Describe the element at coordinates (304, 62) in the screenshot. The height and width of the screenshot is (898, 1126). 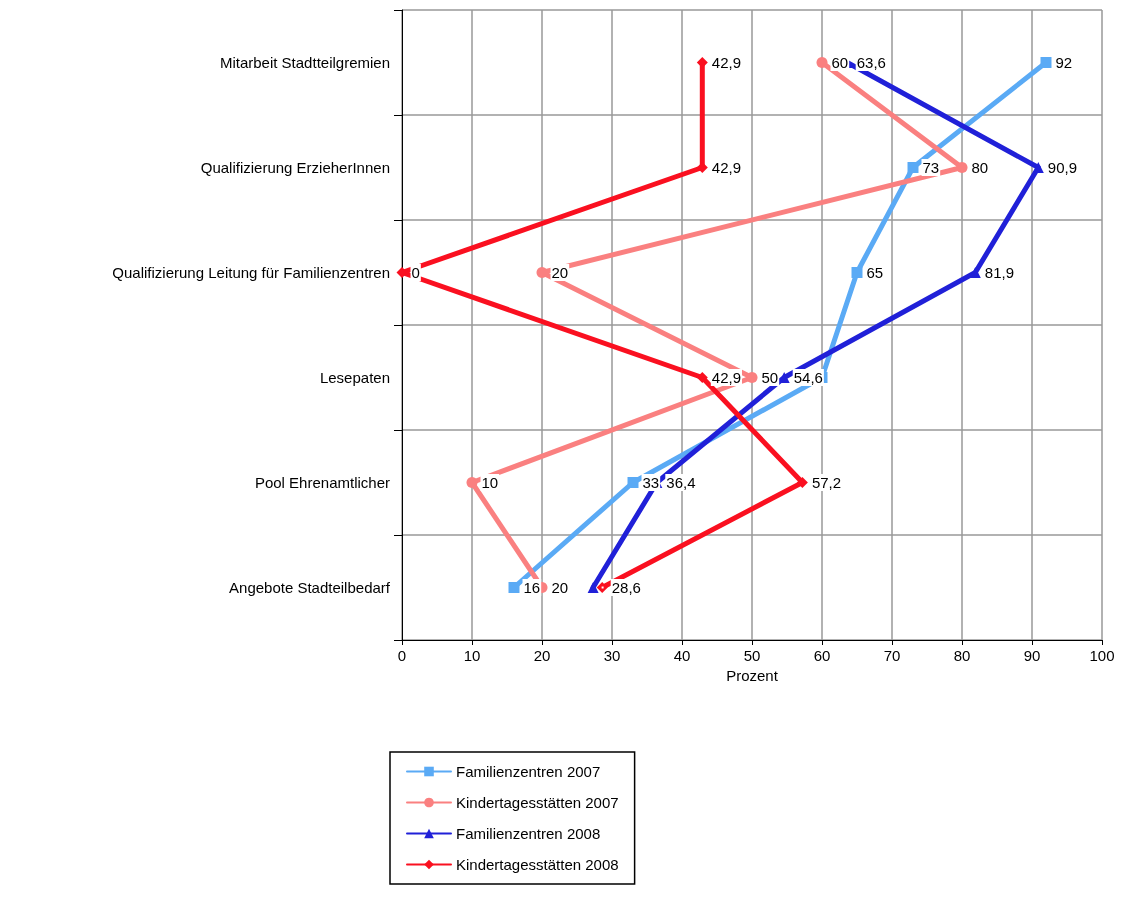
I see `y-tick-label: Mitarbeit Stadtteilgremien` at that location.